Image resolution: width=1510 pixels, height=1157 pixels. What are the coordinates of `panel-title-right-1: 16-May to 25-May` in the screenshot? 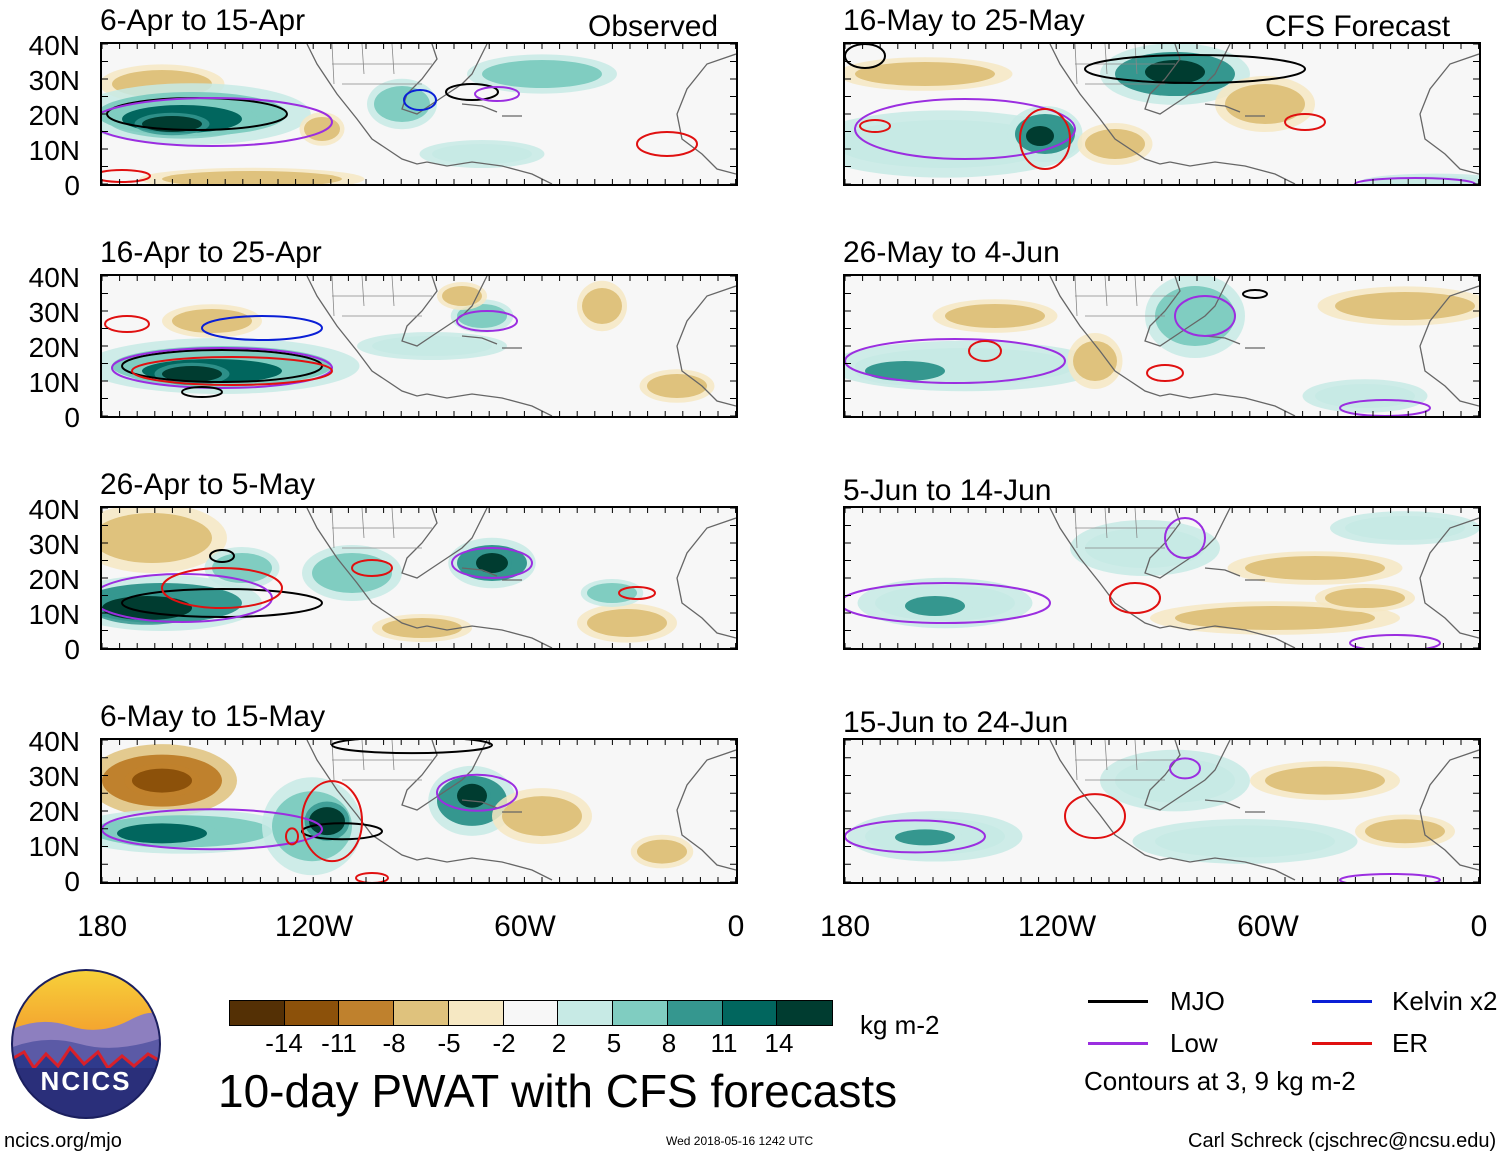 It's located at (964, 20).